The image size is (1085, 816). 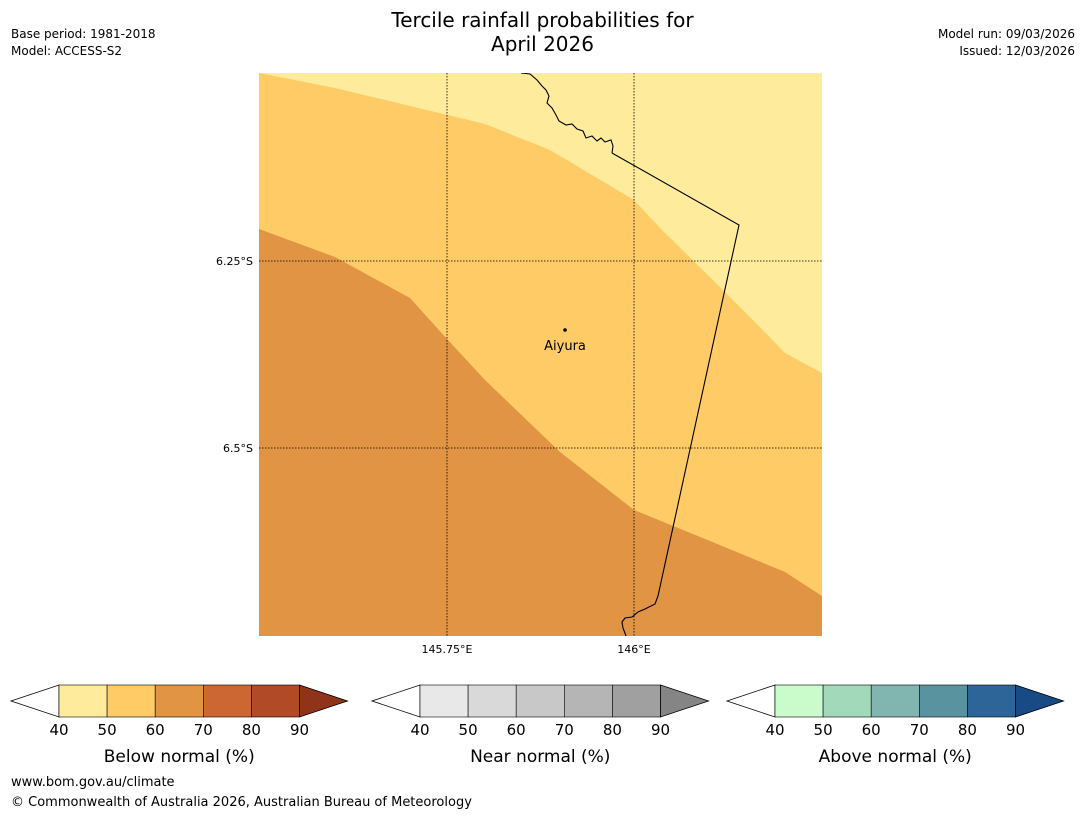 What do you see at coordinates (67, 51) in the screenshot?
I see `model-text: Model: ACCESS-S2` at bounding box center [67, 51].